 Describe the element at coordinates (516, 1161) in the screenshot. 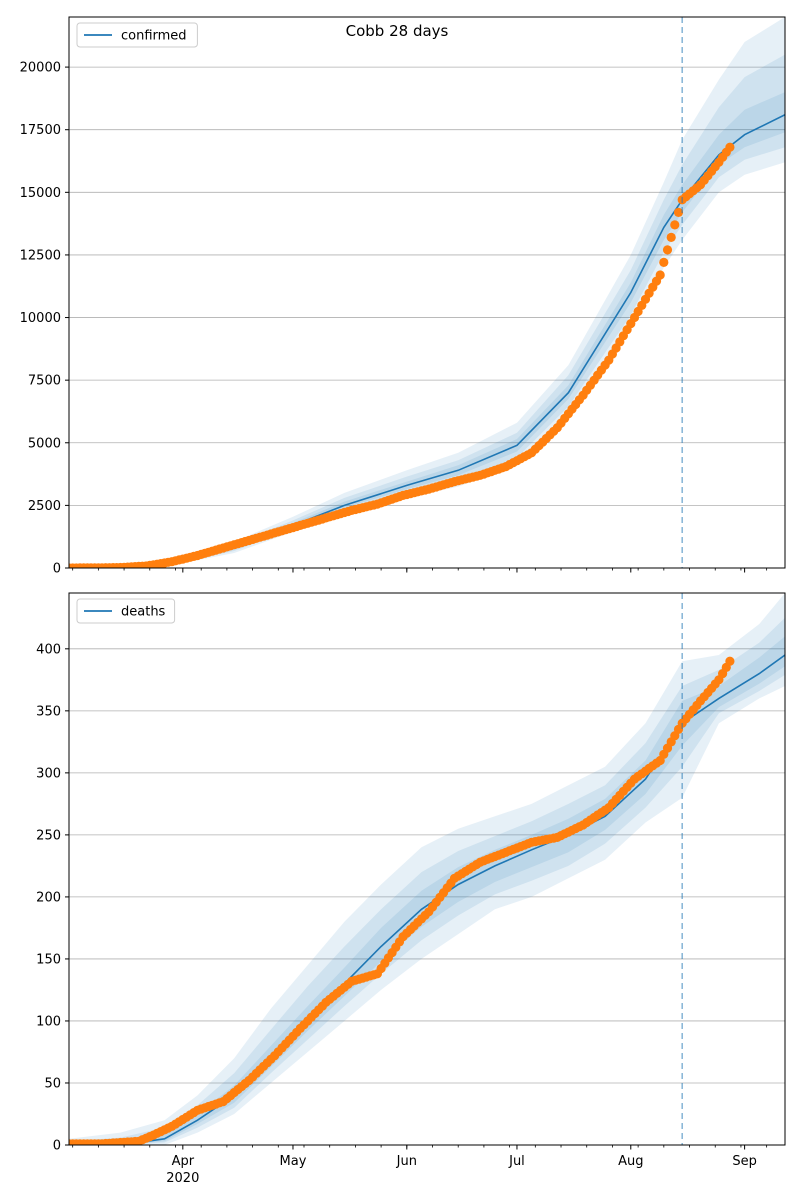

I see `x-tick-label: Jul` at that location.